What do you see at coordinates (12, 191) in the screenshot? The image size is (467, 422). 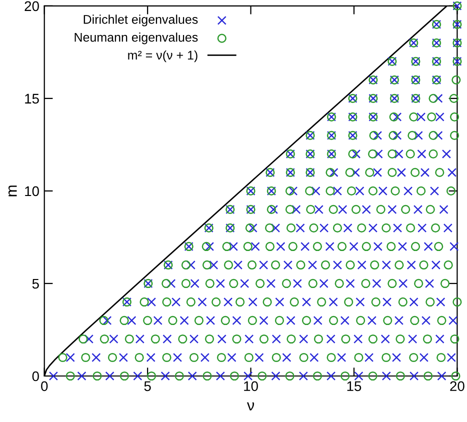 I see `y-axis-title: m` at bounding box center [12, 191].